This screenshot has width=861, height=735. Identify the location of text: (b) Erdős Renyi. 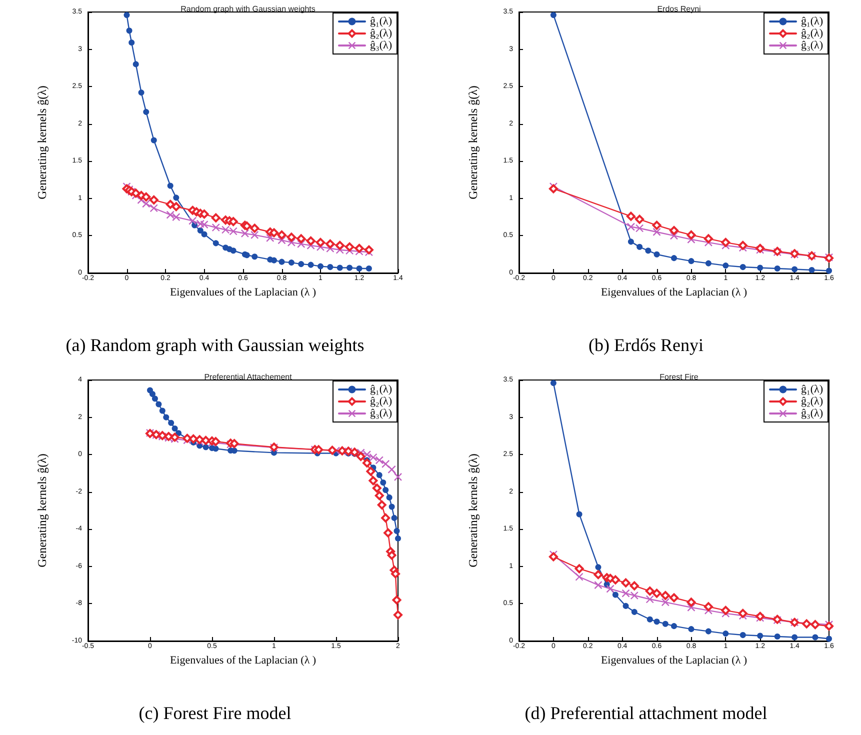
(646, 345).